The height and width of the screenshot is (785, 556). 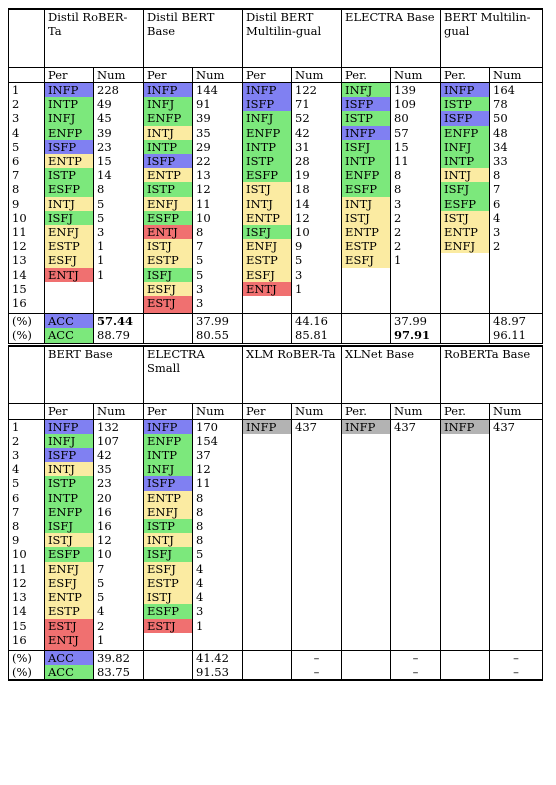 I want to click on personality-cell: ESFJ, so click(x=366, y=260).